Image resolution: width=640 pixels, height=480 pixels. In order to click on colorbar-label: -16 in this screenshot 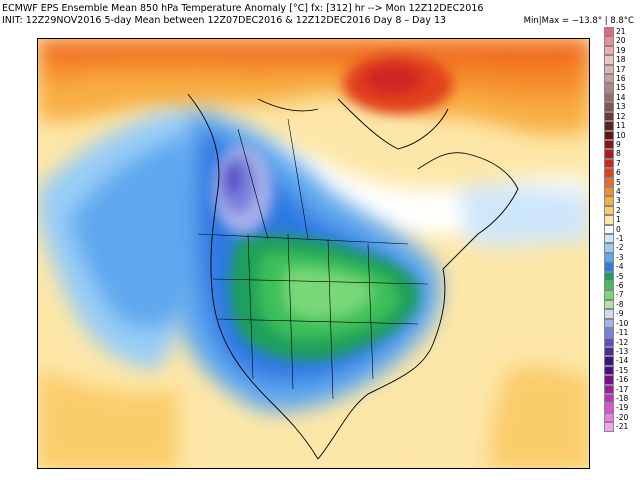, I will do `click(622, 380)`.